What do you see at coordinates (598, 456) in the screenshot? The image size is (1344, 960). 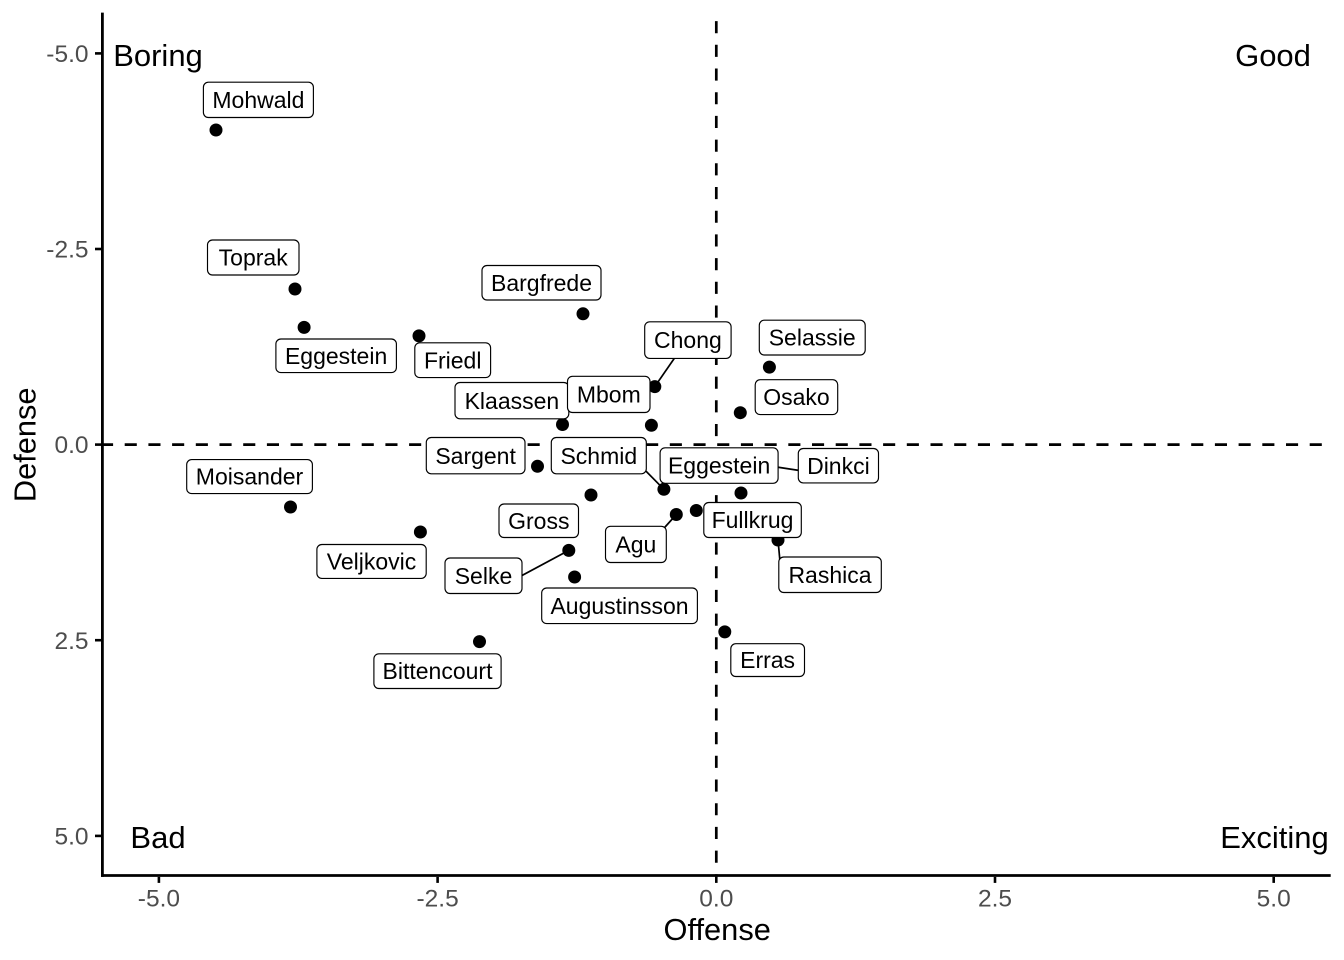 I see `svg-text: Schmid` at bounding box center [598, 456].